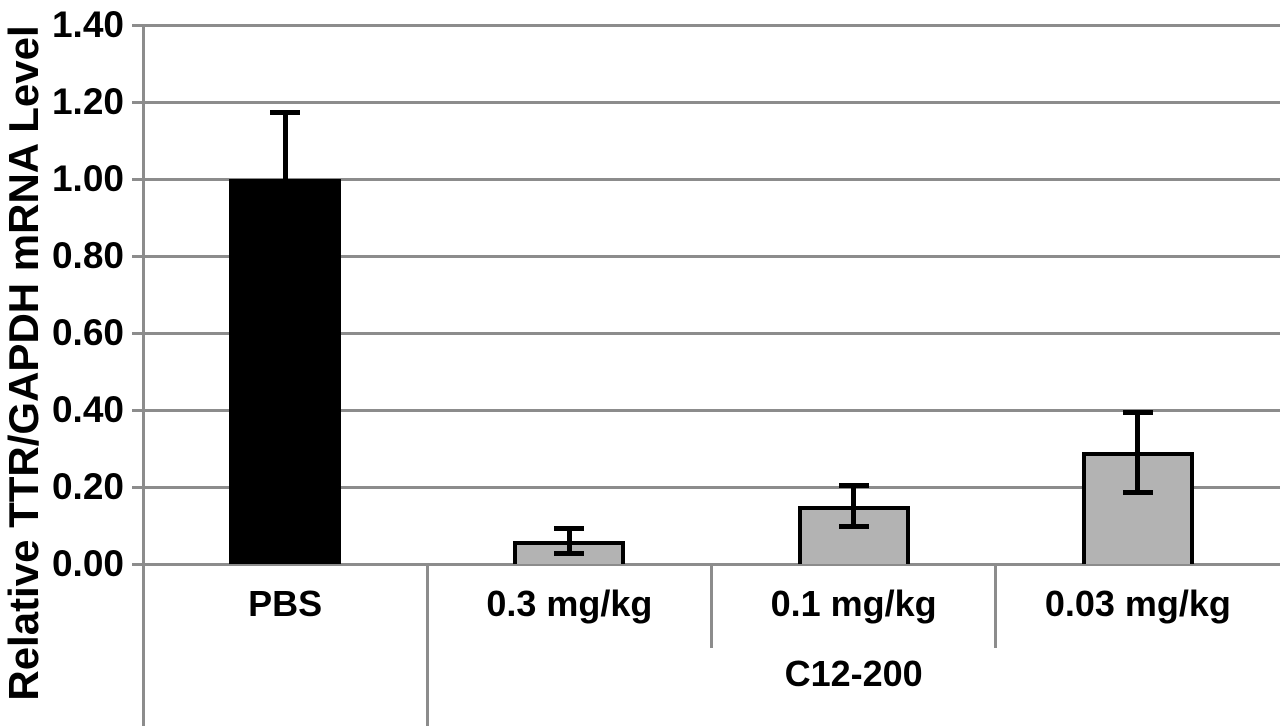  Describe the element at coordinates (87, 24) in the screenshot. I see `y-tick-label: 1.40` at that location.